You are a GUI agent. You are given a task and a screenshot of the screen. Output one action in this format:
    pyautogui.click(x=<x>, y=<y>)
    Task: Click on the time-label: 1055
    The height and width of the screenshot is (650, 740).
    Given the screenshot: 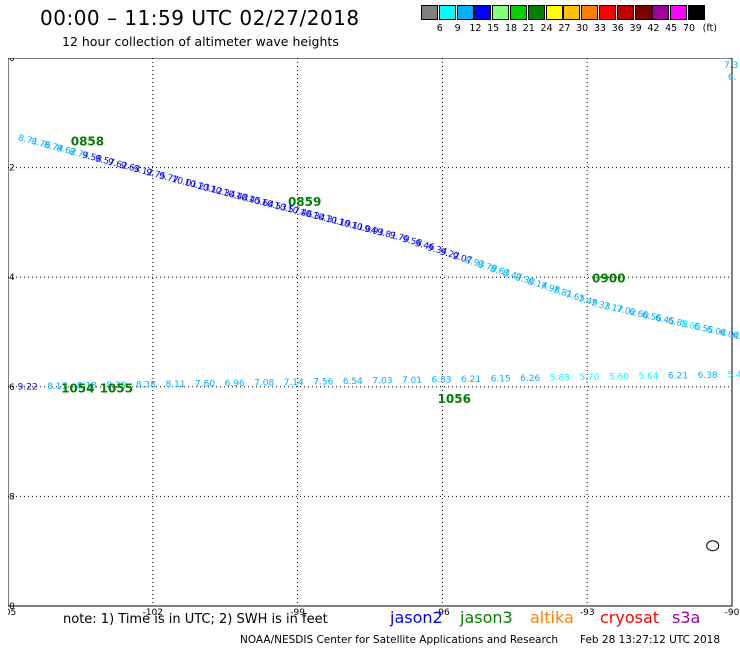 What is the action you would take?
    pyautogui.click(x=116, y=388)
    